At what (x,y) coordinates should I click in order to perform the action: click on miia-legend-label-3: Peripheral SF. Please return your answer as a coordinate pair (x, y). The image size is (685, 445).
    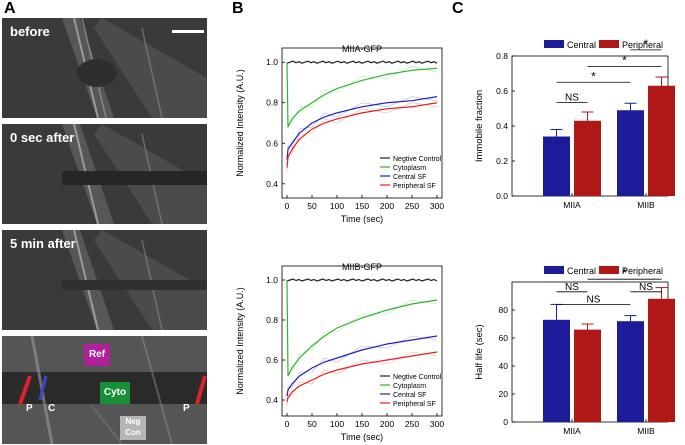
    Looking at the image, I should click on (414, 186).